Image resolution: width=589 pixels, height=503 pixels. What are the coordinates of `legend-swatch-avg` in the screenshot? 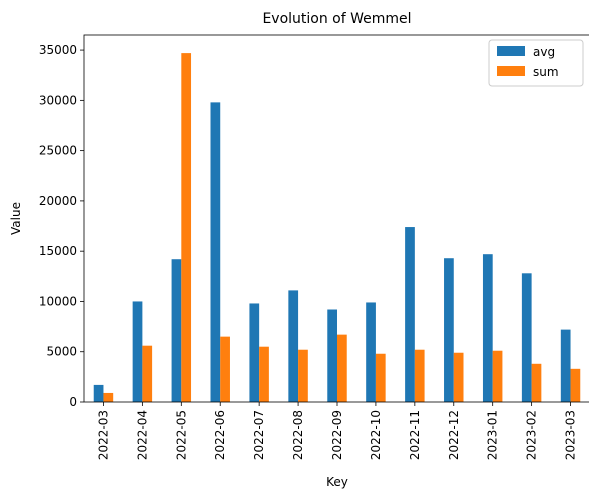 It's located at (511, 51).